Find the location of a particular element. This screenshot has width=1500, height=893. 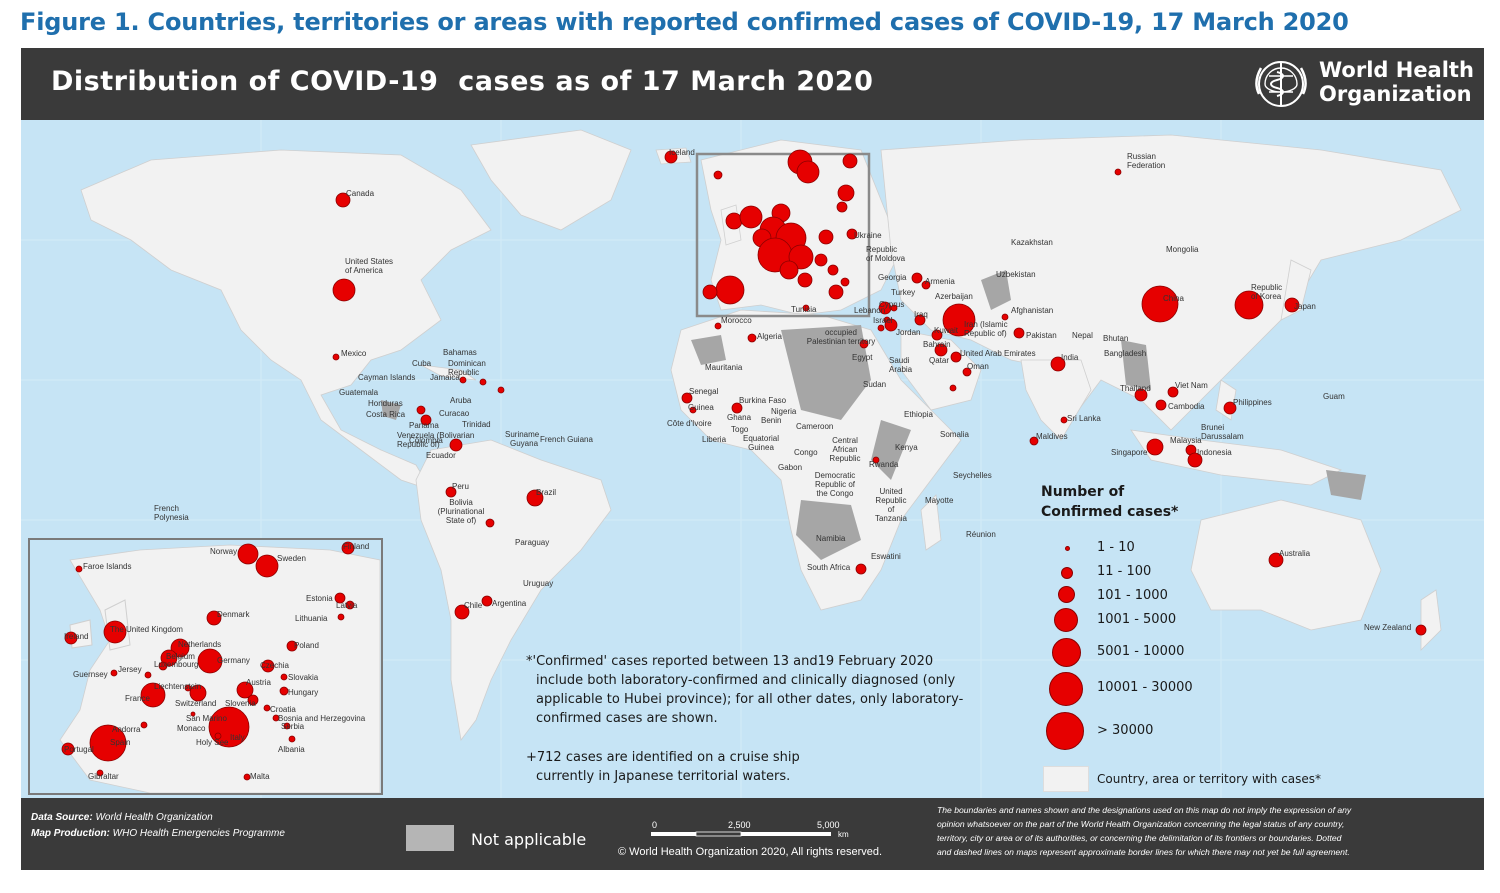

map-label: Trinidad is located at coordinates (476, 424).